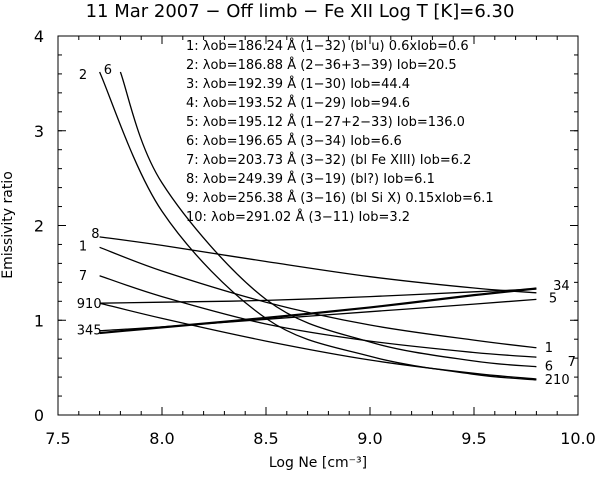  What do you see at coordinates (39, 320) in the screenshot?
I see `y-tick-label: 1` at bounding box center [39, 320].